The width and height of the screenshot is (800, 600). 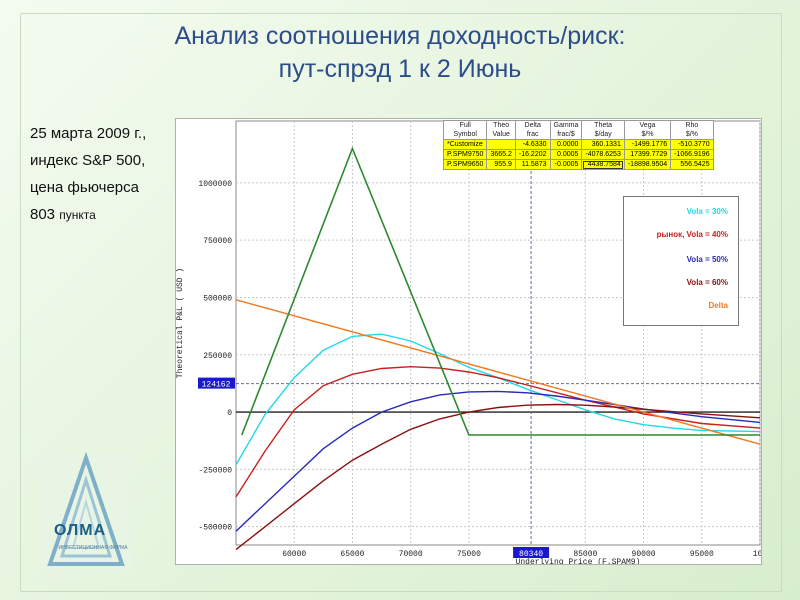 What do you see at coordinates (465, 130) in the screenshot?
I see `greeks-header-0: Full Symbol` at bounding box center [465, 130].